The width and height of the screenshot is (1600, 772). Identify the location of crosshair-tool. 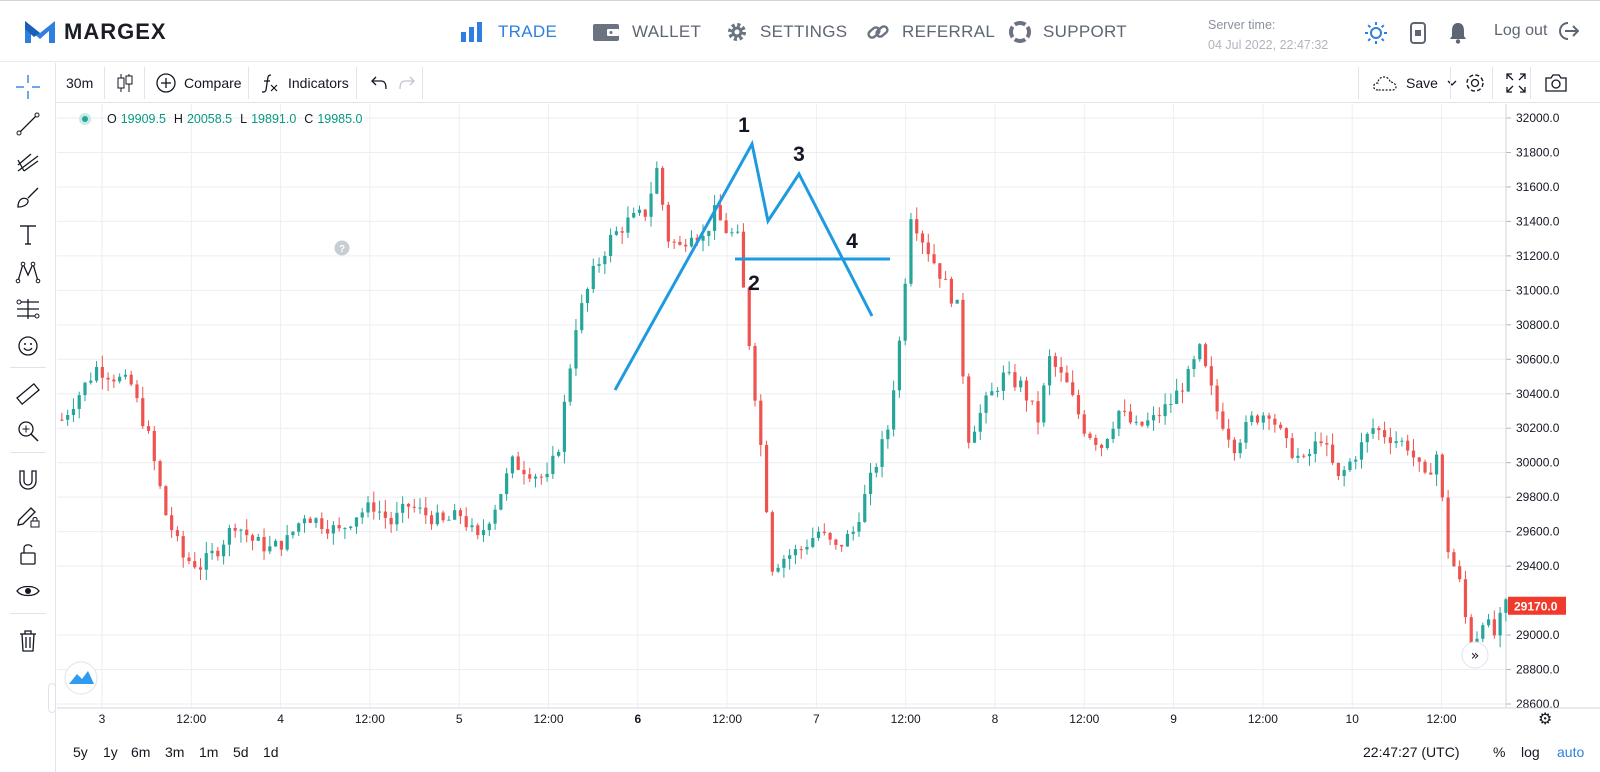
(28, 87).